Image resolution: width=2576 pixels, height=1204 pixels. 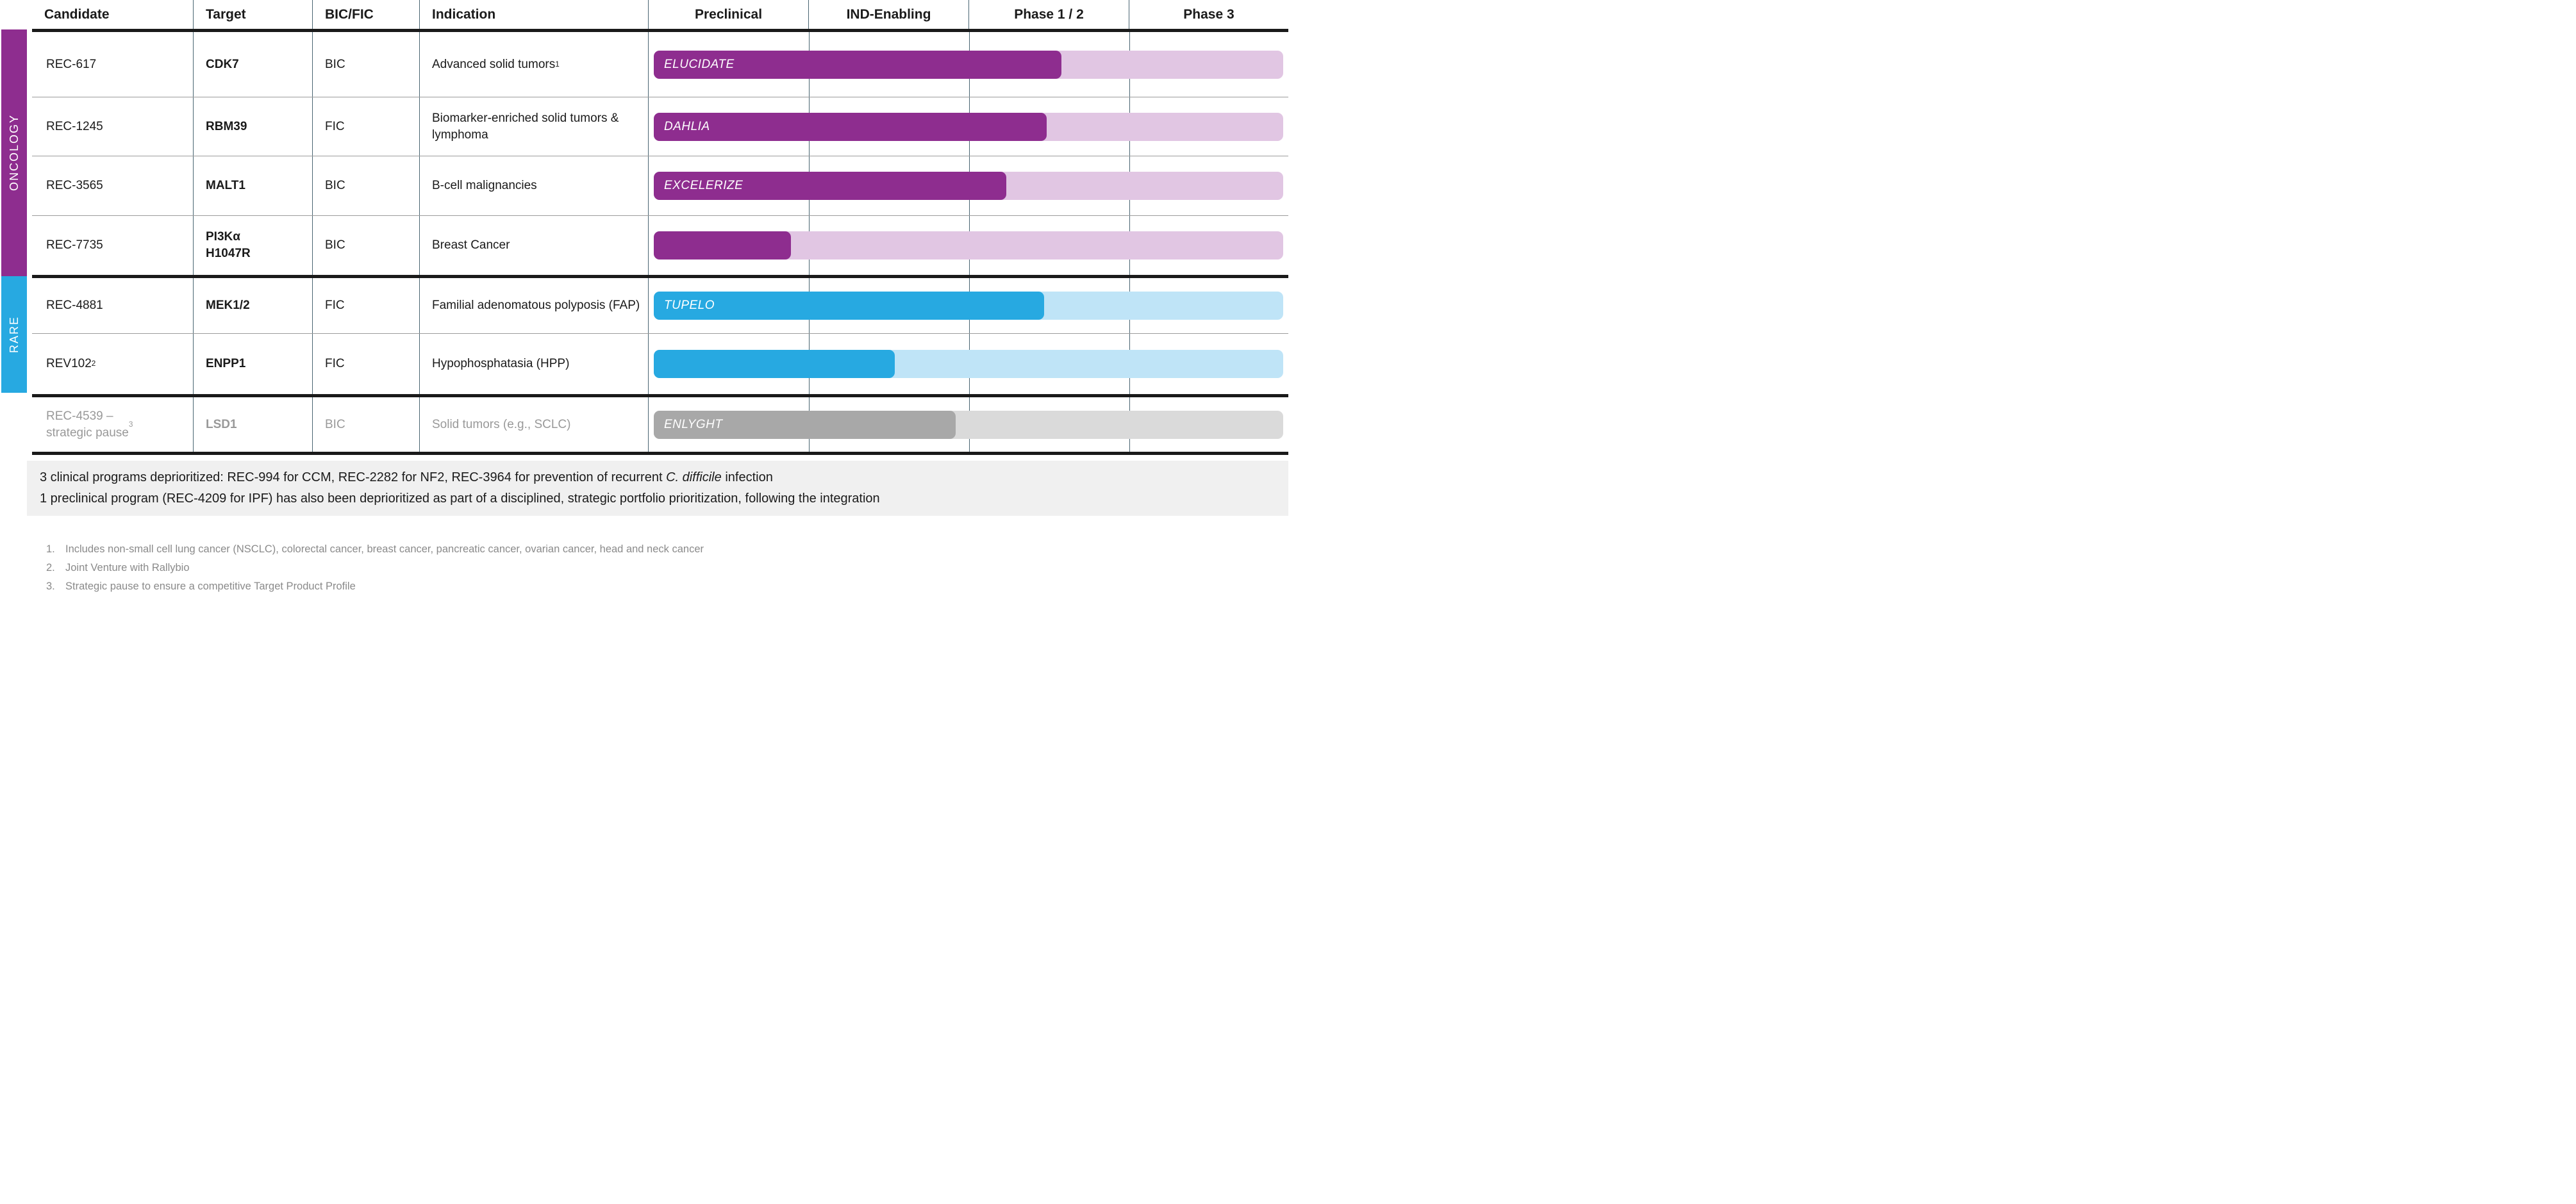 What do you see at coordinates (254, 126) in the screenshot?
I see `target-cell: RBM39` at bounding box center [254, 126].